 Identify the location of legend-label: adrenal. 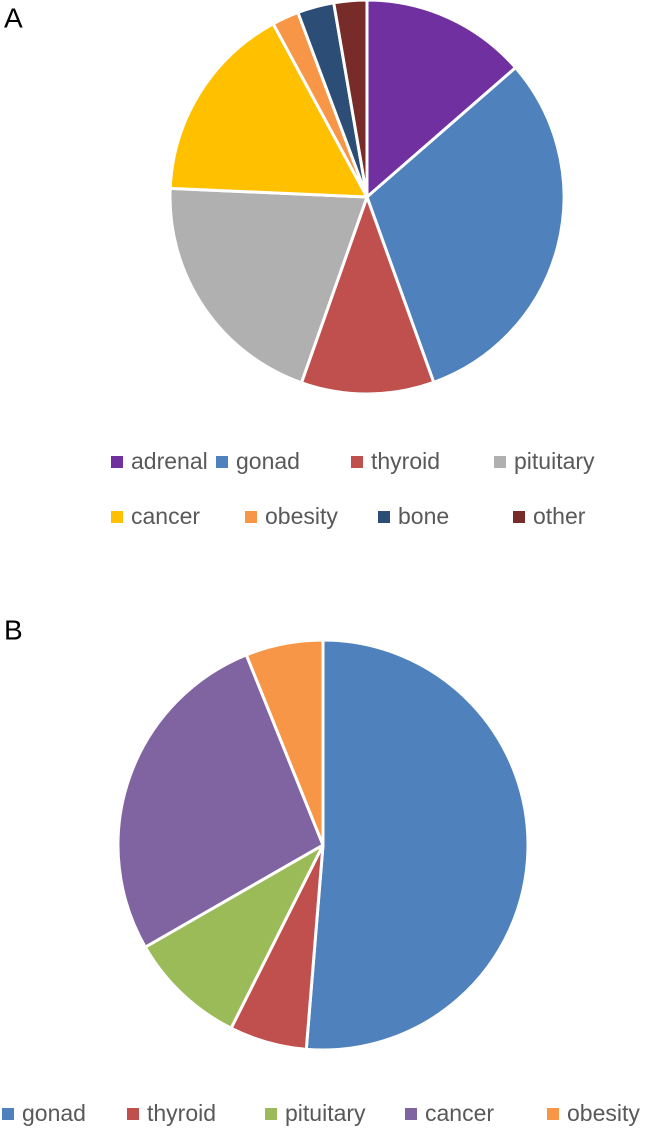
(169, 461).